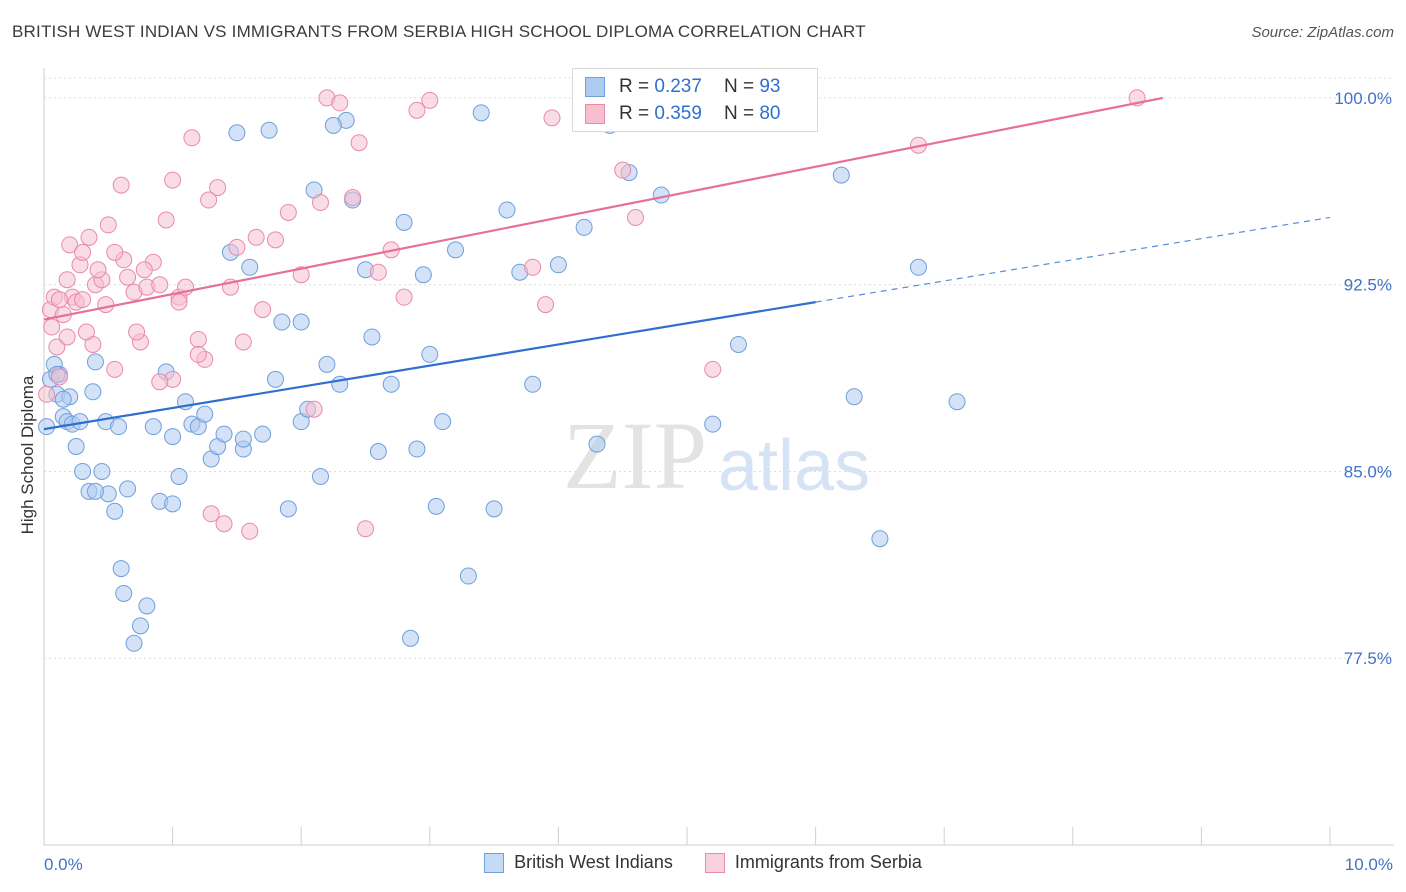 The height and width of the screenshot is (892, 1406). What do you see at coordinates (739, 113) in the screenshot?
I see `legend-n-label: N =` at bounding box center [739, 113].